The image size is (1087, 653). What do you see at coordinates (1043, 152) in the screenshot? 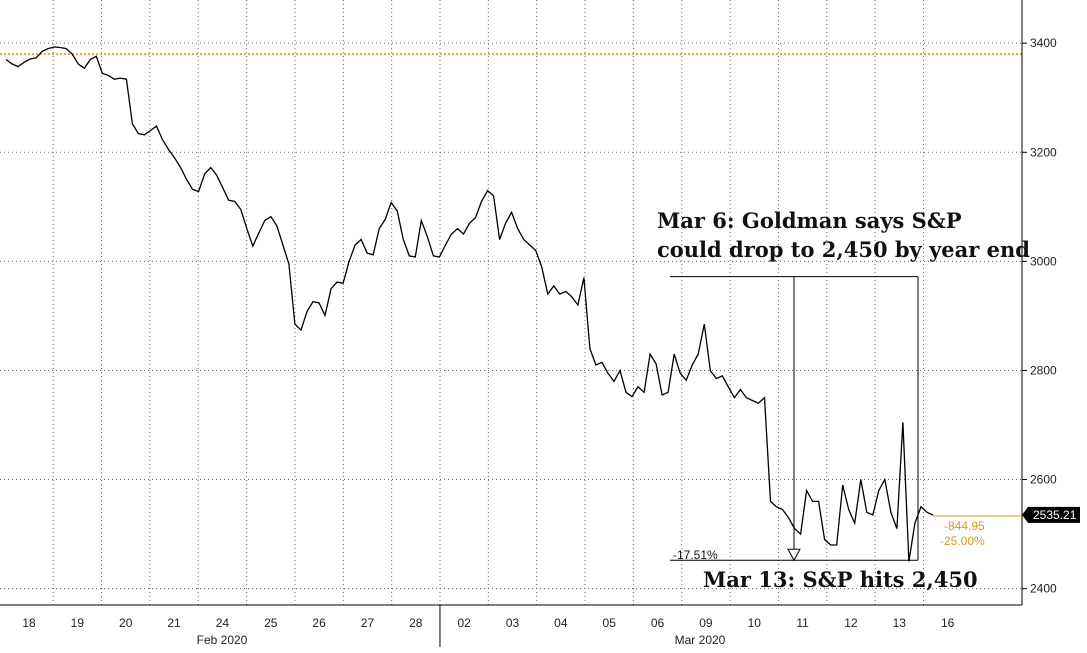
I see `y-tick-label: 3200` at bounding box center [1043, 152].